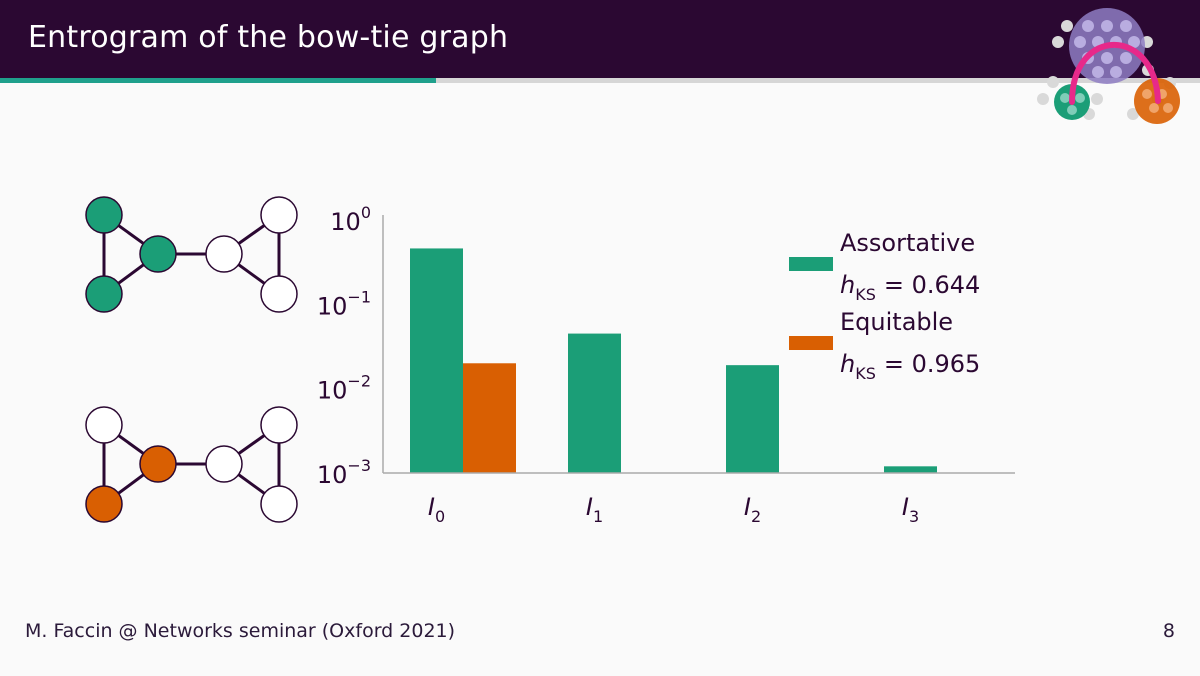 The width and height of the screenshot is (1200, 676). I want to click on x-tick-label: I3, so click(910, 509).